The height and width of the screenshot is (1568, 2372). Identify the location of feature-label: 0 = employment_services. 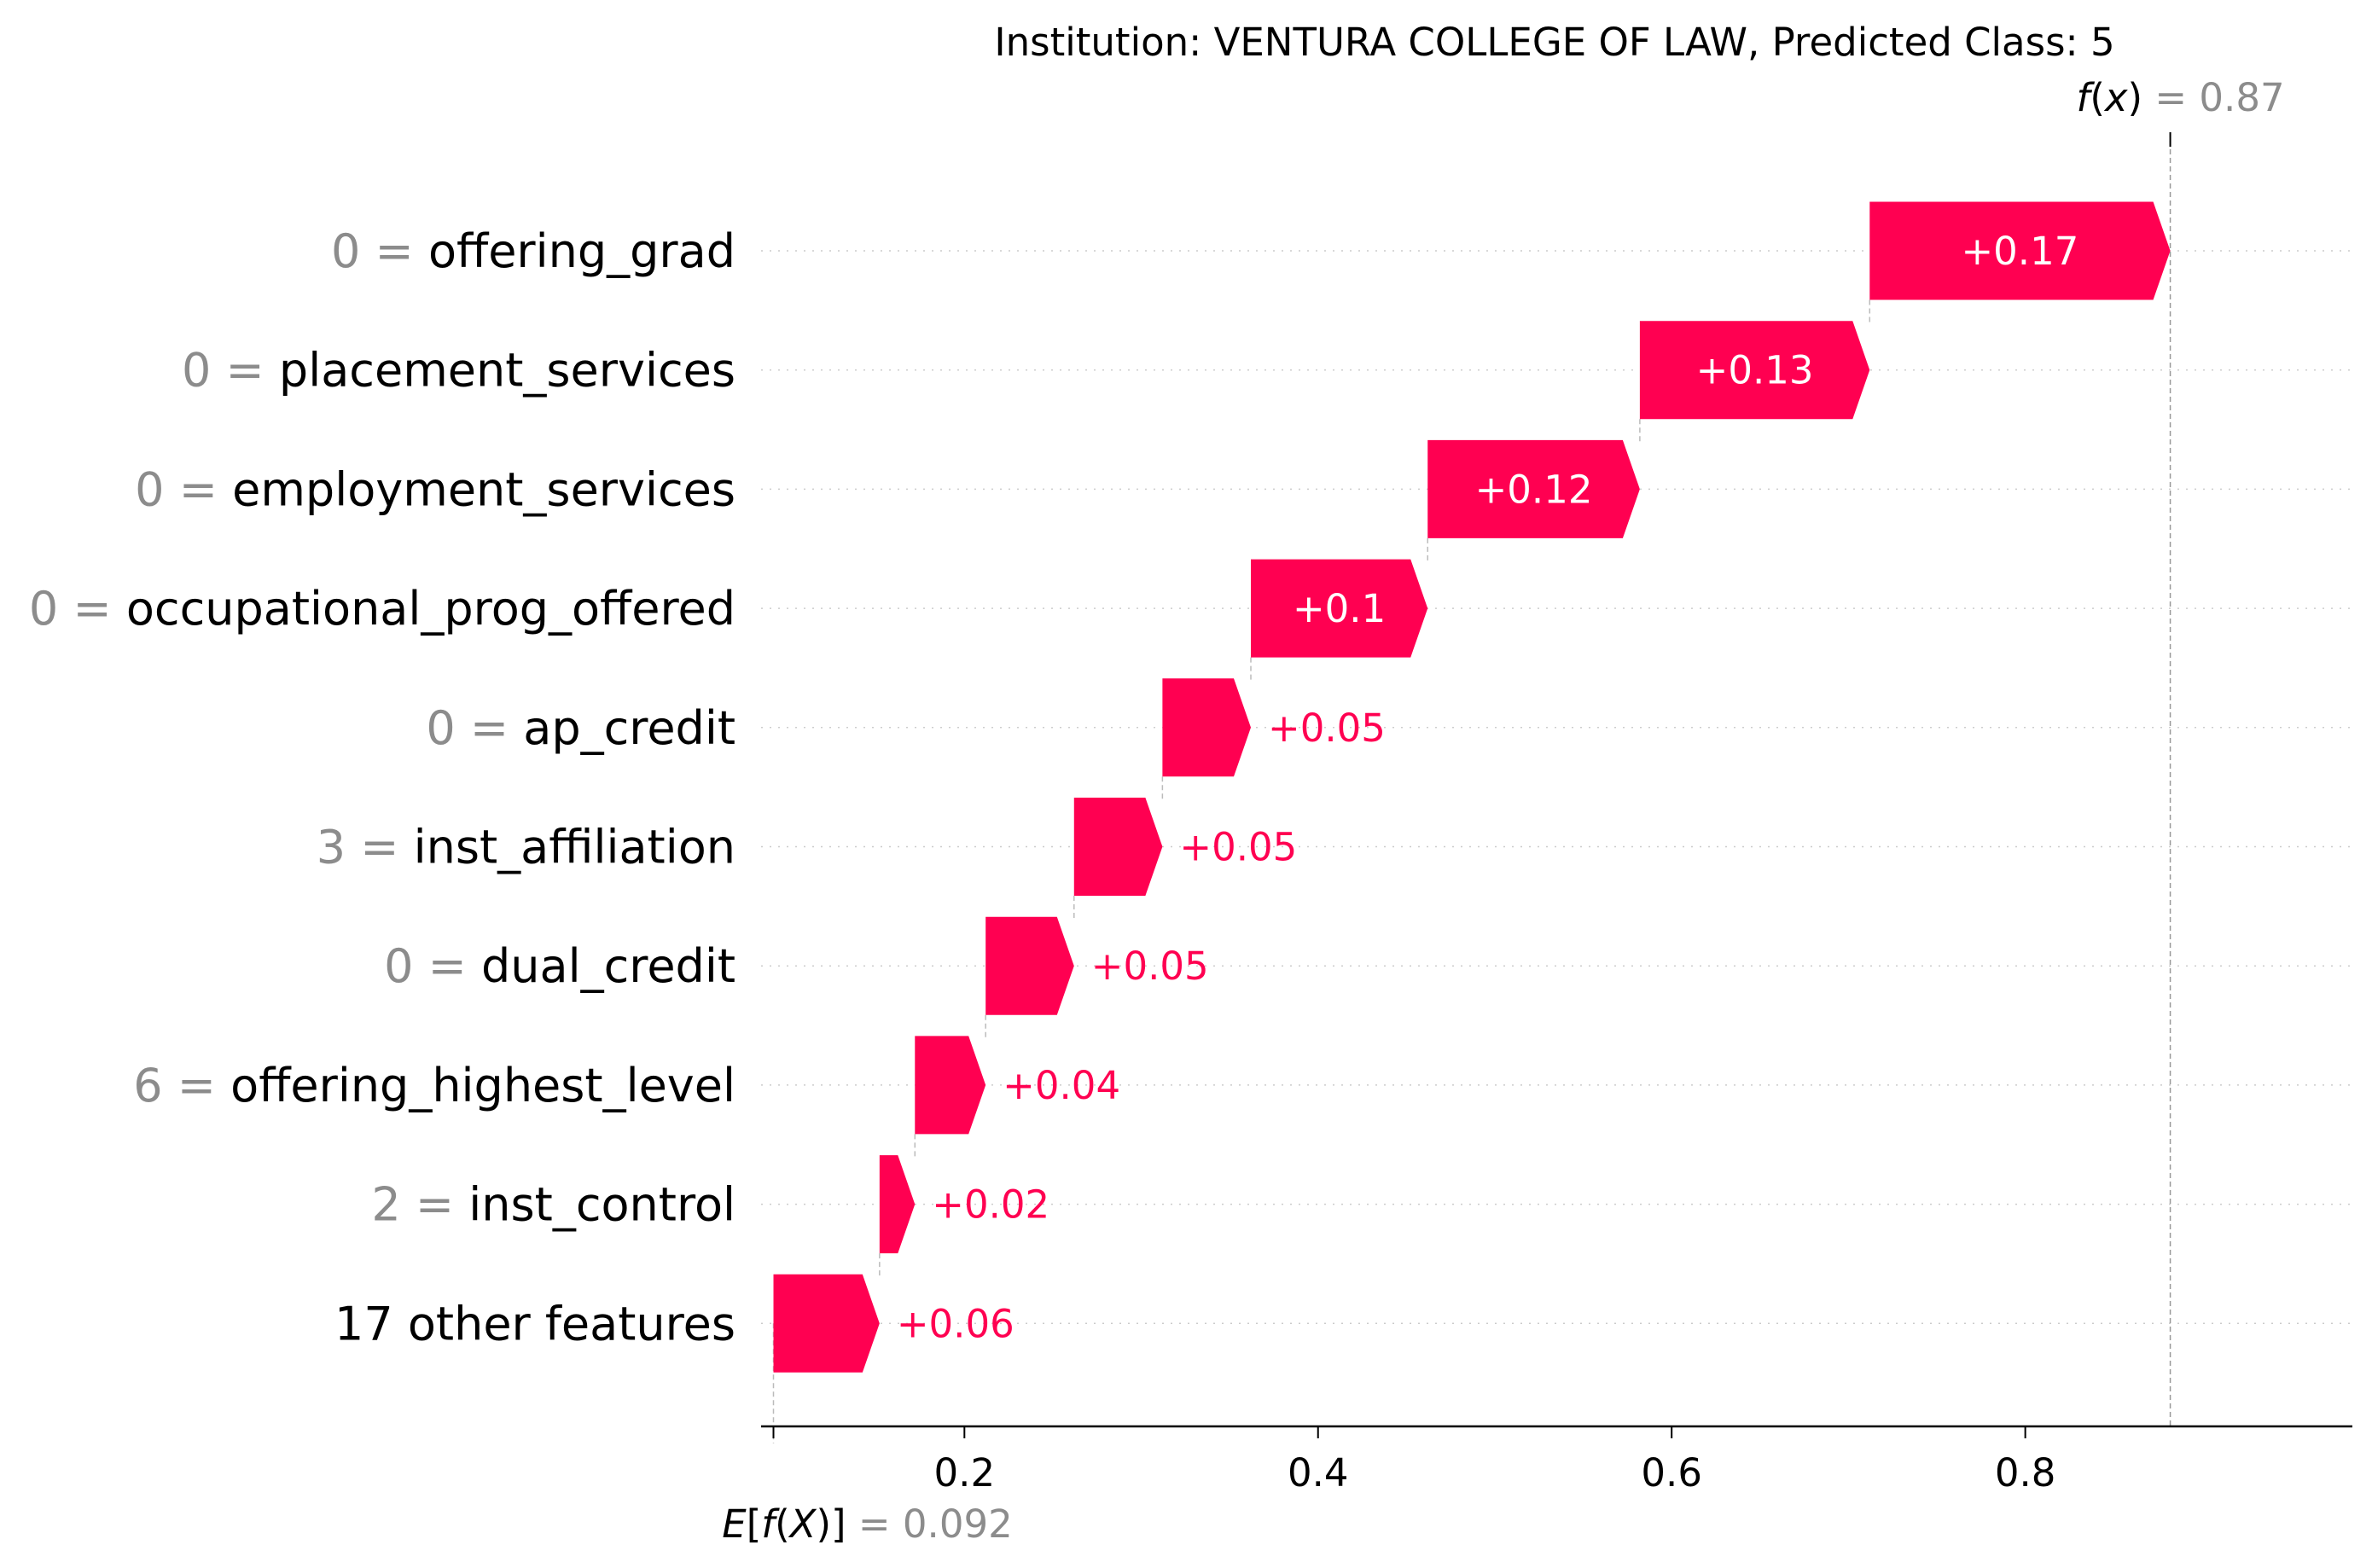
(435, 489).